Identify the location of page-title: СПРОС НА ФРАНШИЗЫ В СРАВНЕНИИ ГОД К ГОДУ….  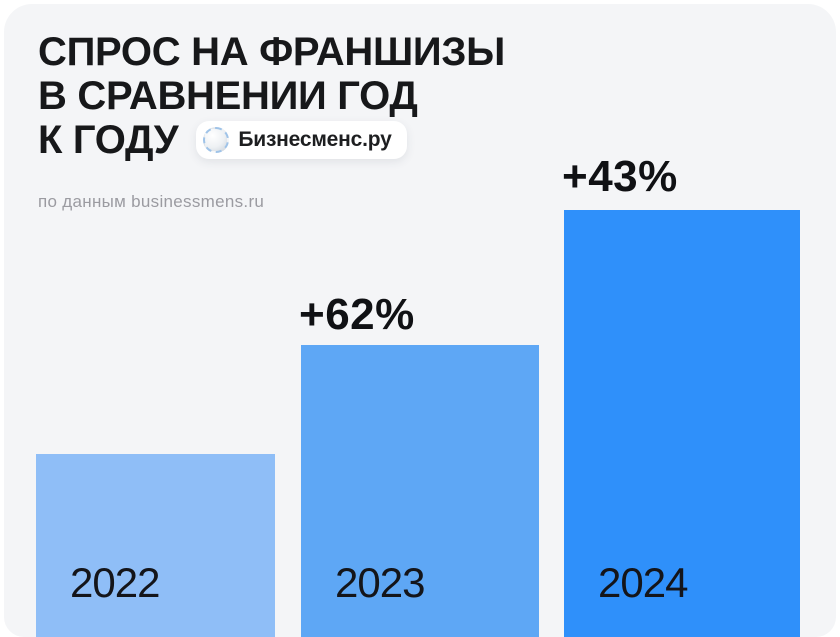
(271, 96).